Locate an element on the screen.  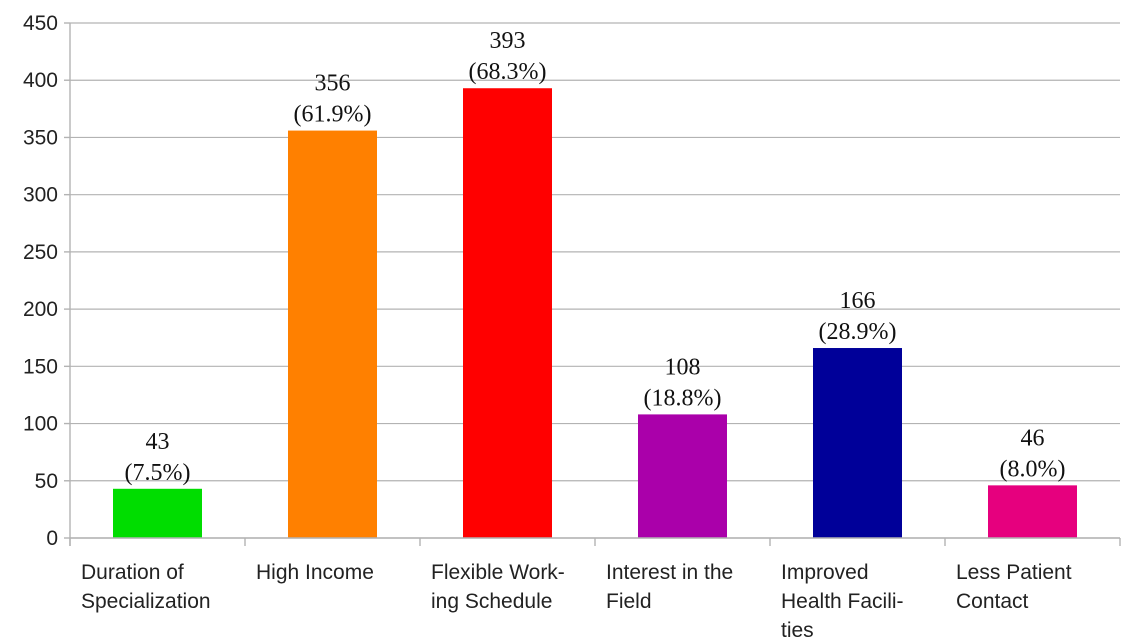
x-tick-label: Health Facili- is located at coordinates (842, 601).